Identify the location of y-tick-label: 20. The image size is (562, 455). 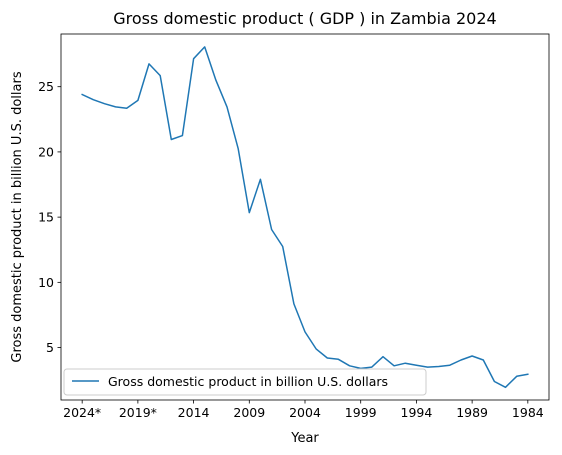
(46, 151).